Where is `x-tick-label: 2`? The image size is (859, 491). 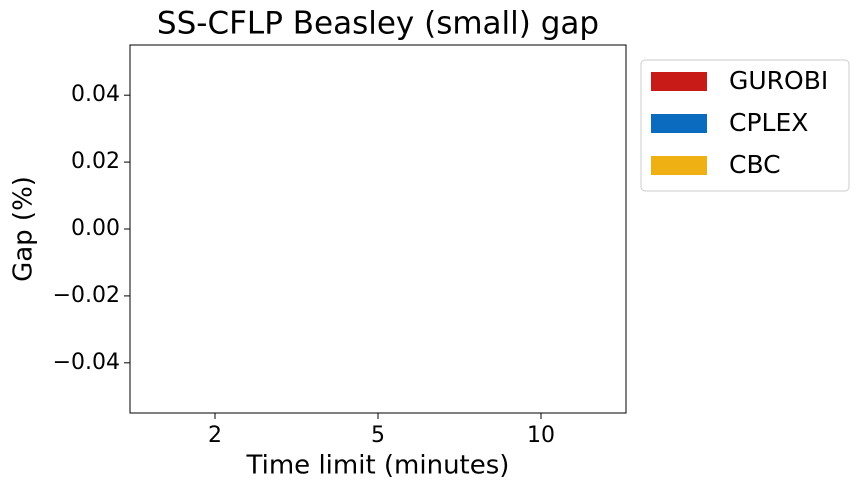
x-tick-label: 2 is located at coordinates (215, 435).